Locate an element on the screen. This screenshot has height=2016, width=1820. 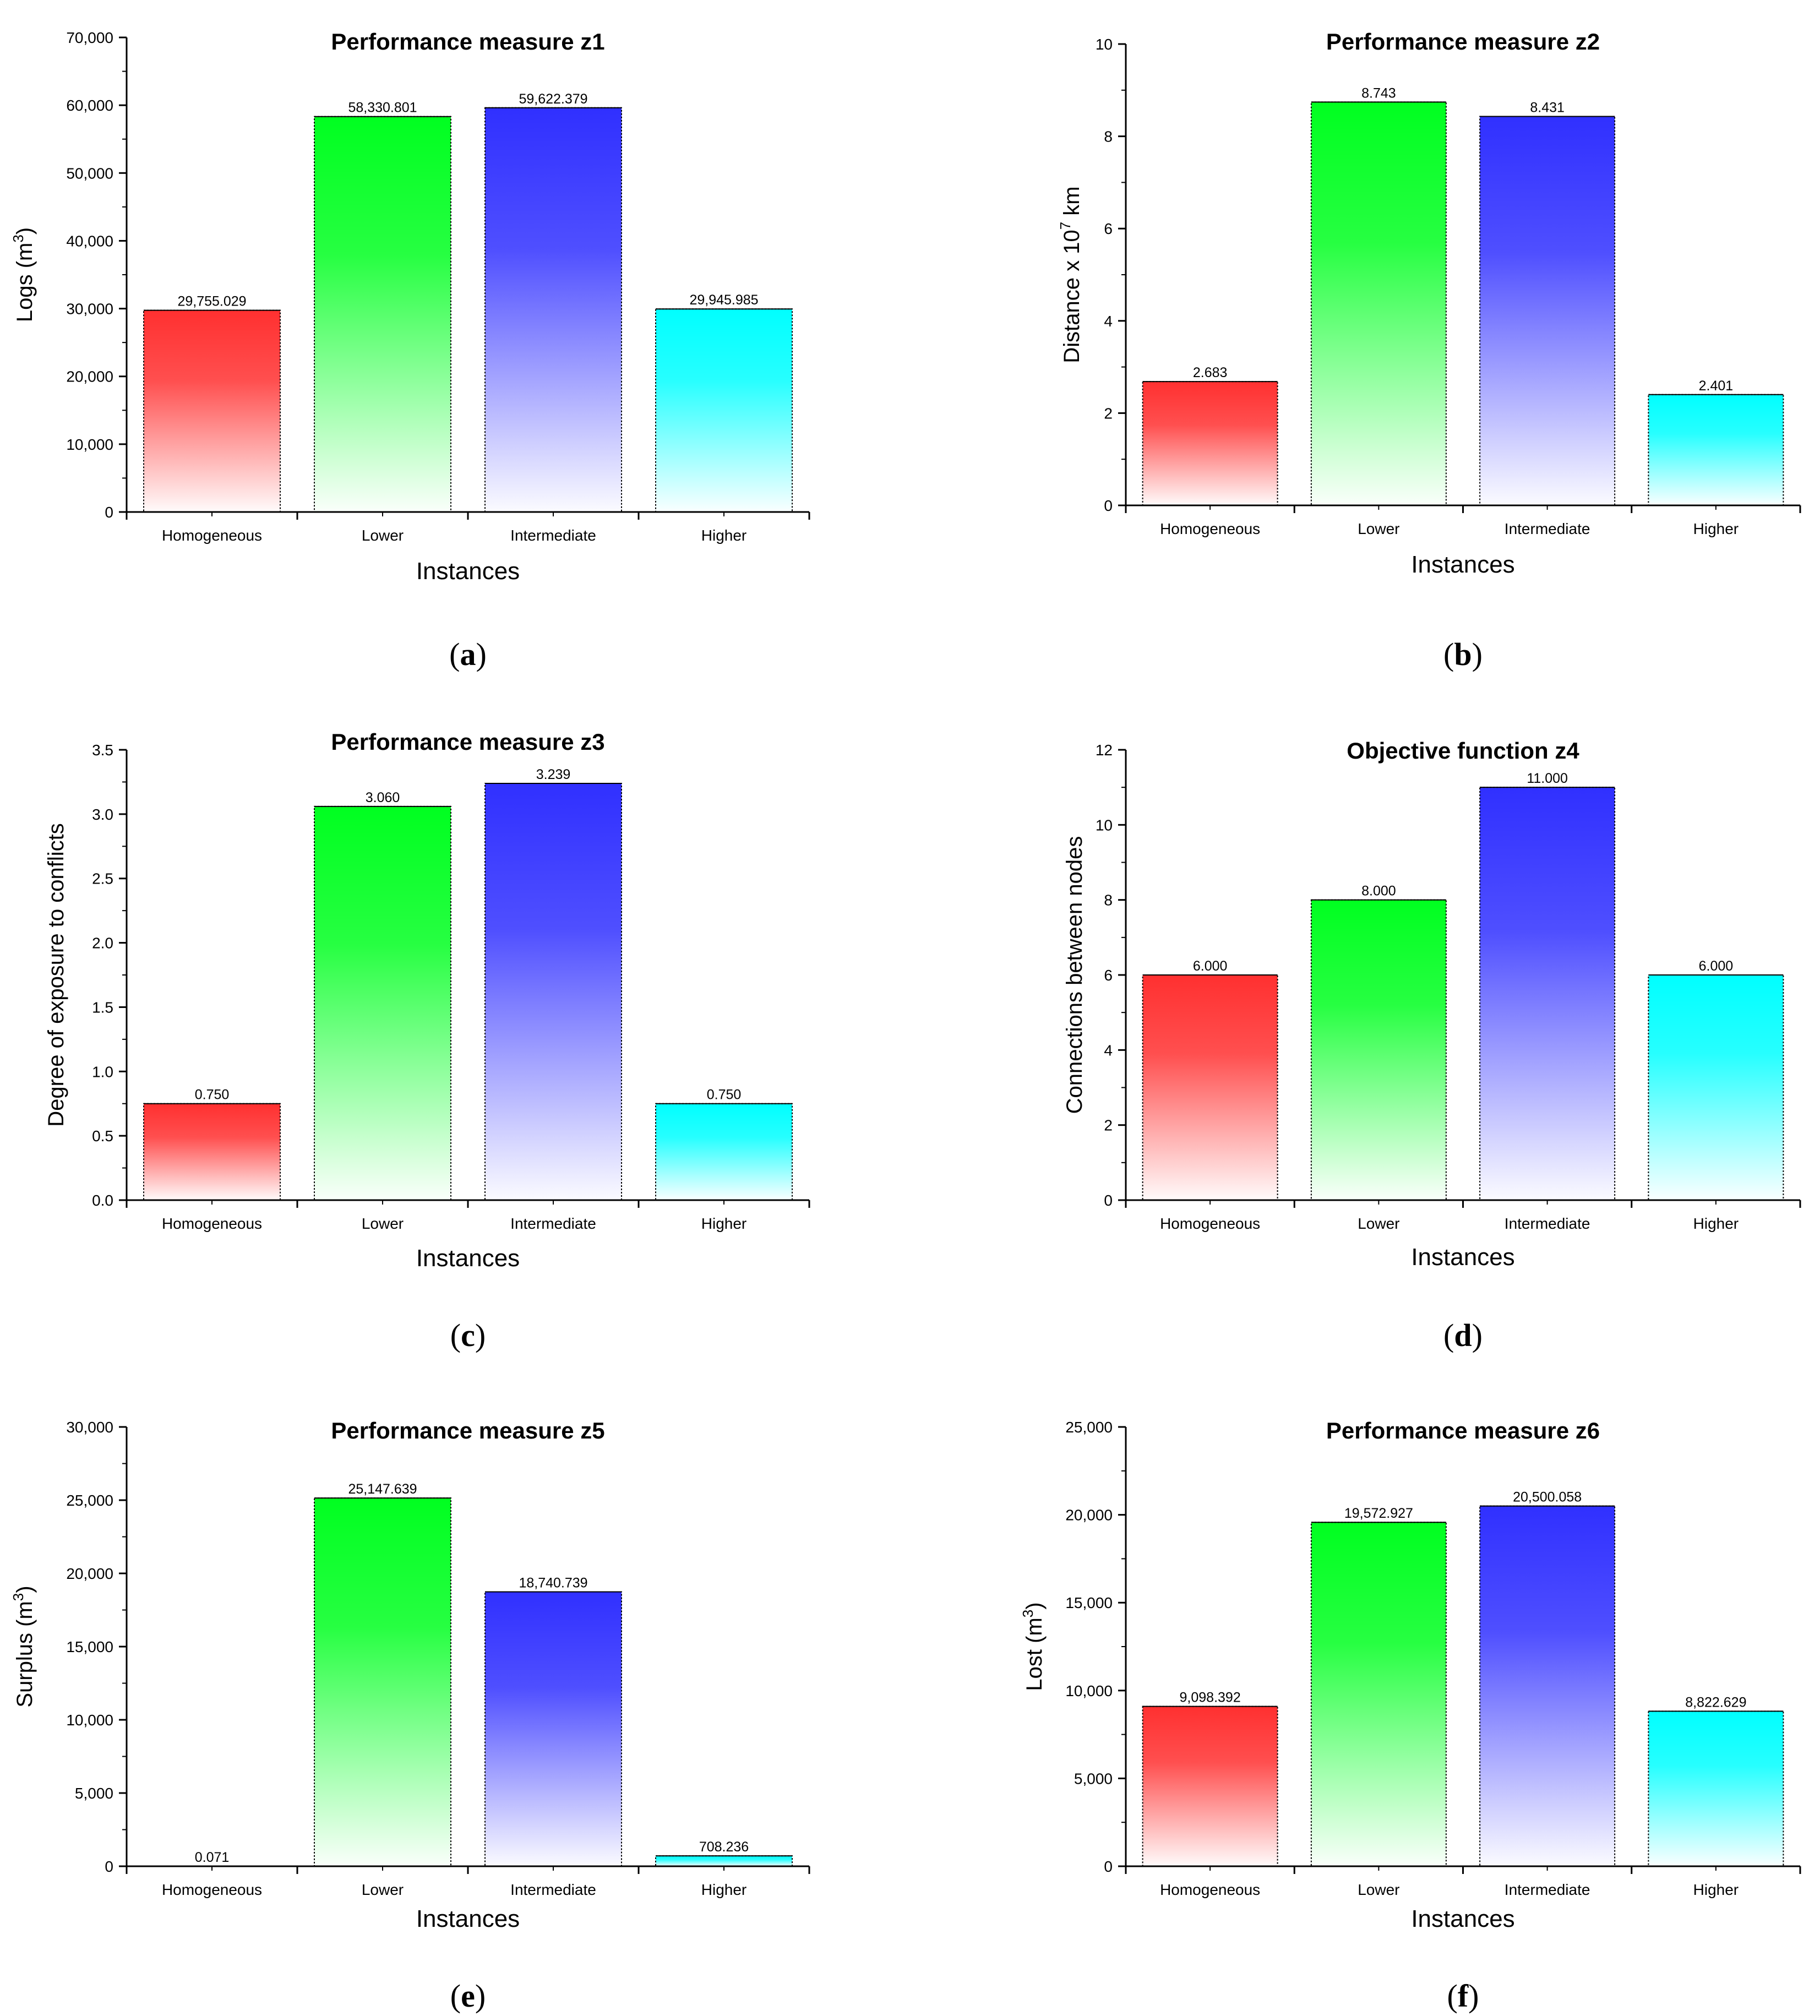
data-label: 708.236 is located at coordinates (724, 1847).